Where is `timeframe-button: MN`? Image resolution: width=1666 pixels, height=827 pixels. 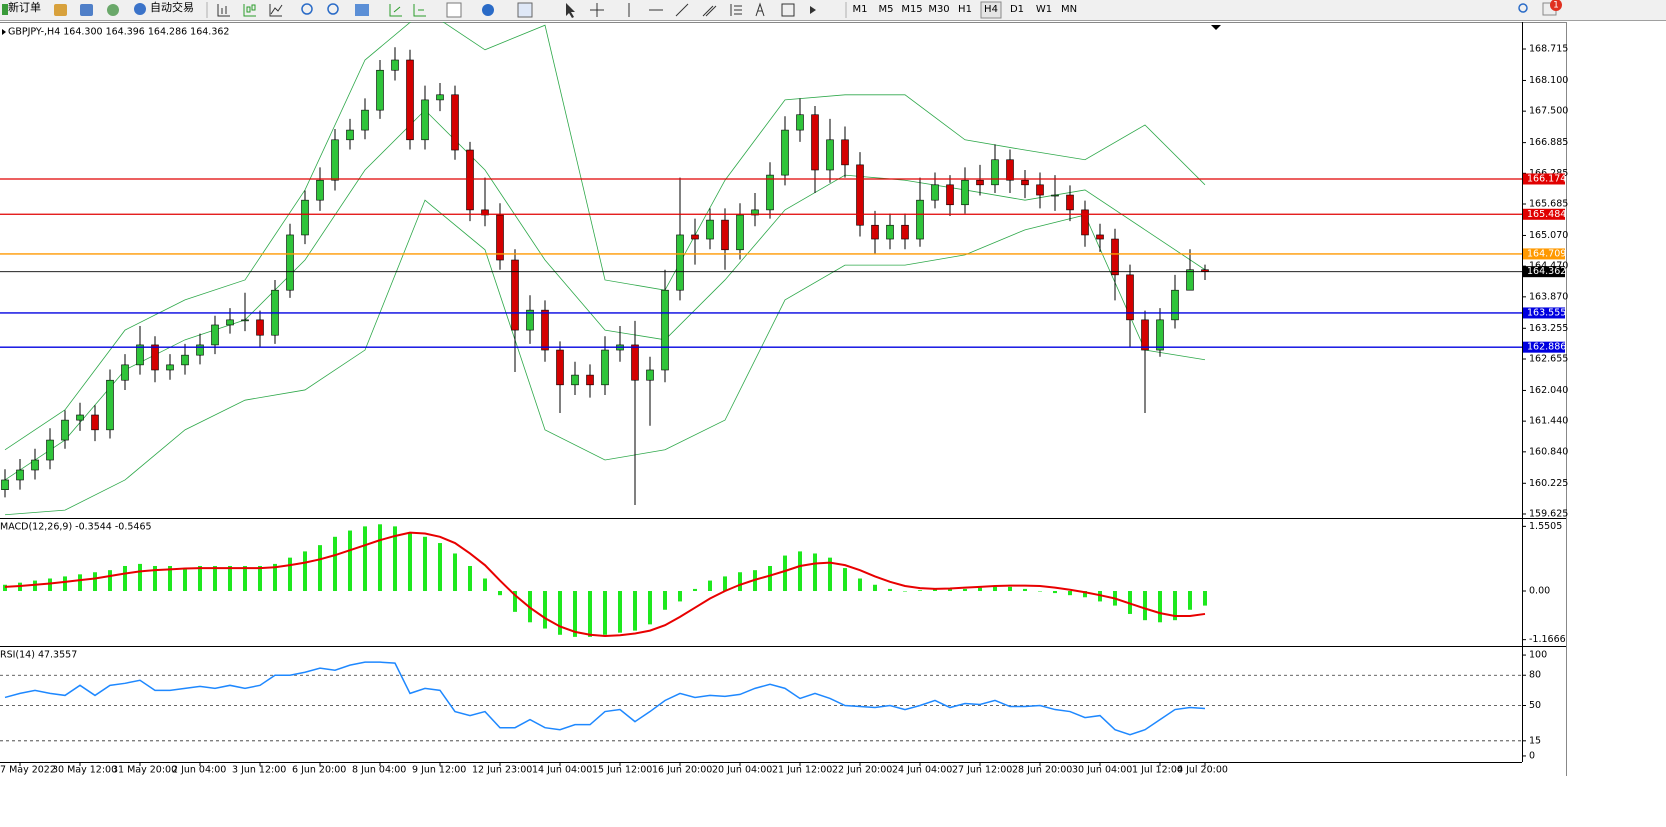
timeframe-button: MN is located at coordinates (1069, 9).